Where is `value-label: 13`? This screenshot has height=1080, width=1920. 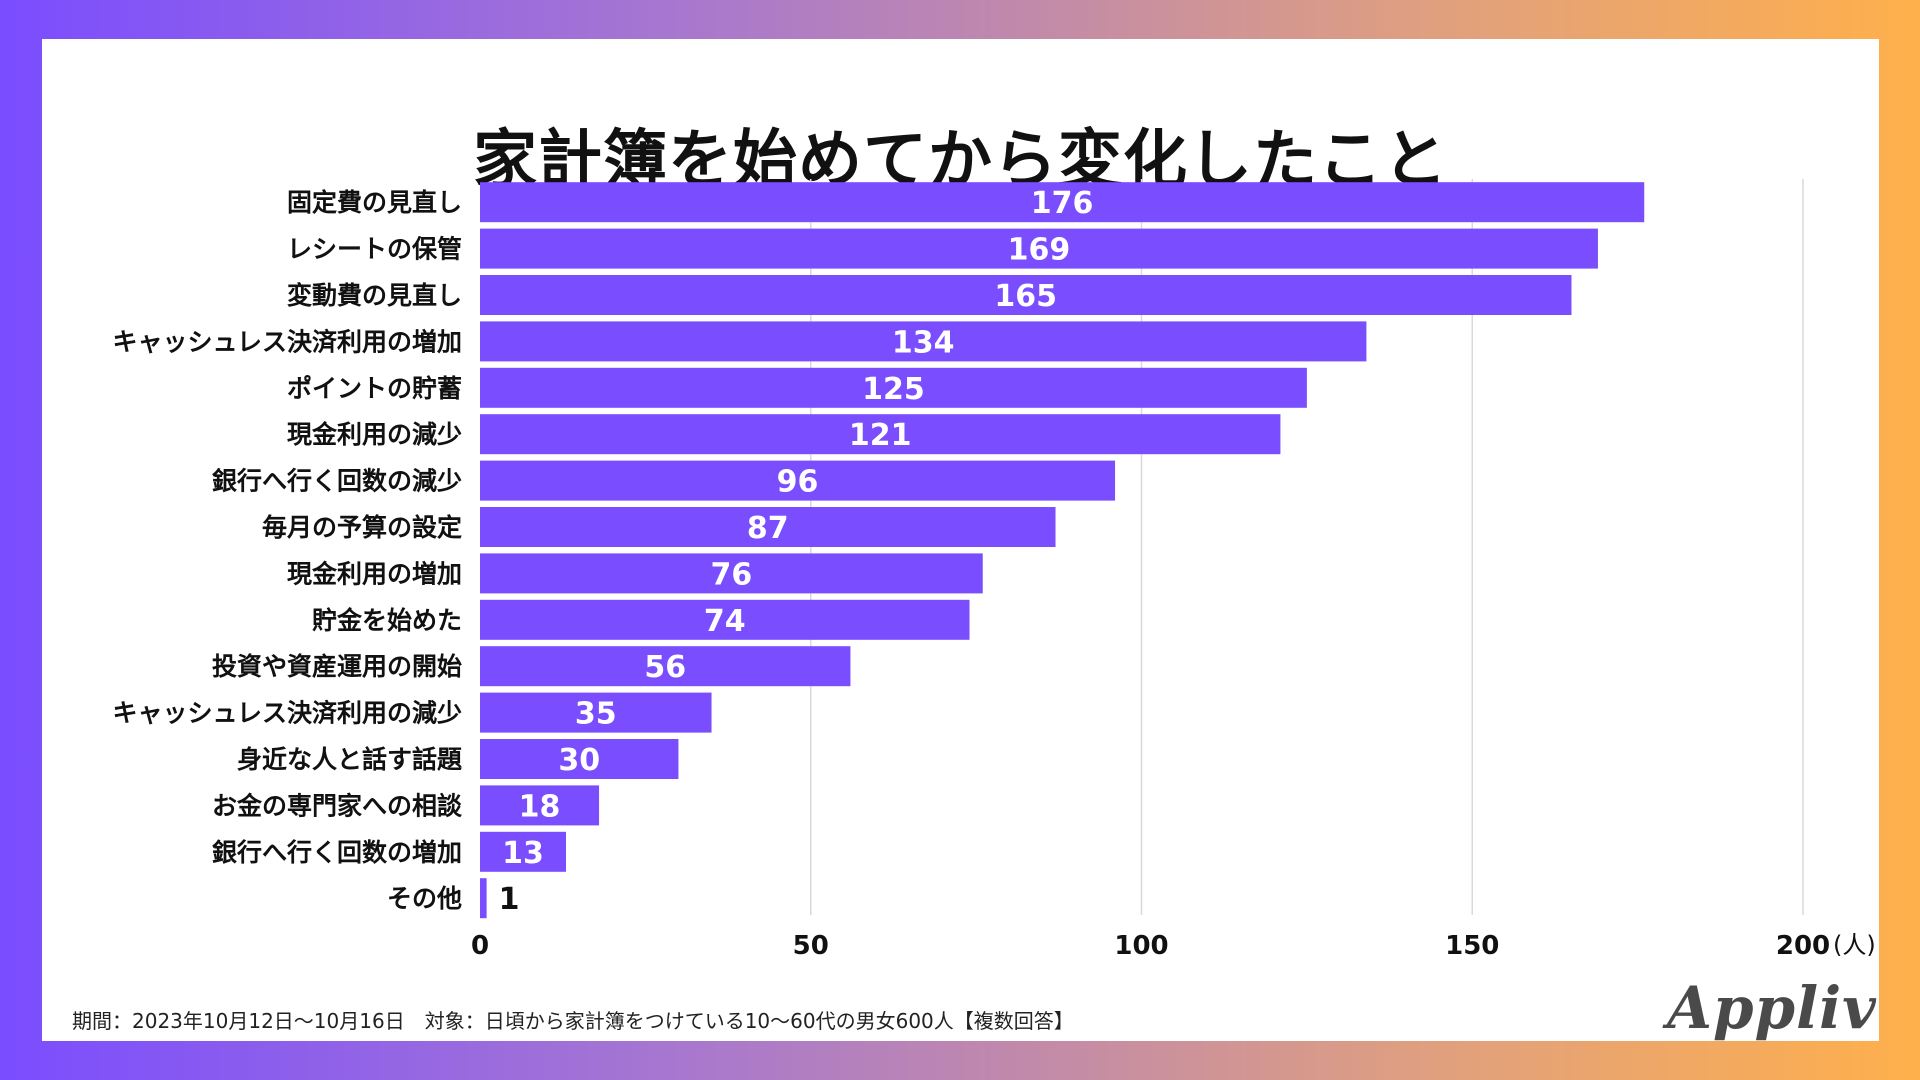
value-label: 13 is located at coordinates (523, 853).